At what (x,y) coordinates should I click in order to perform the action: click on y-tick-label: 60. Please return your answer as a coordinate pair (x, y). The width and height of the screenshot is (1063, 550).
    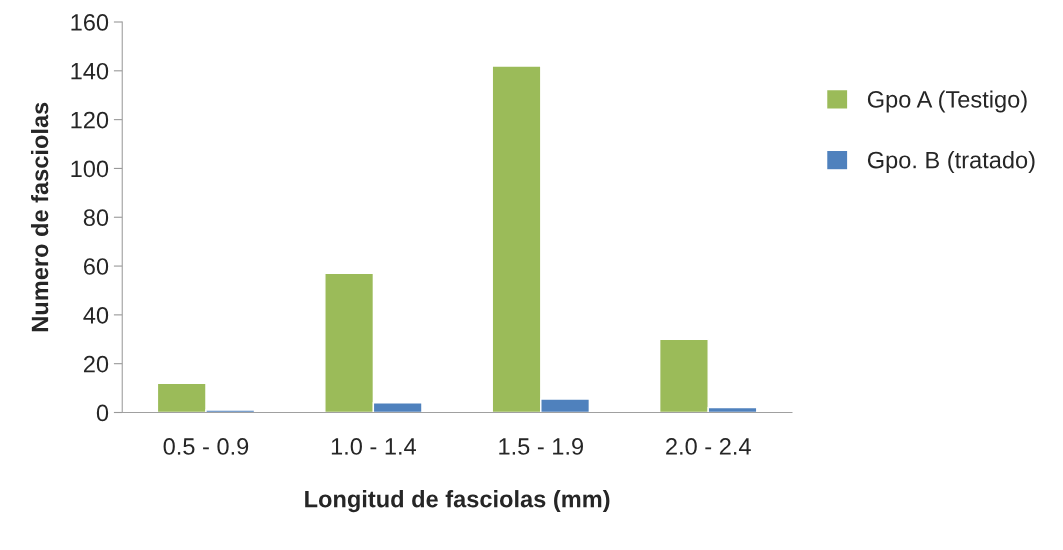
    Looking at the image, I should click on (96, 266).